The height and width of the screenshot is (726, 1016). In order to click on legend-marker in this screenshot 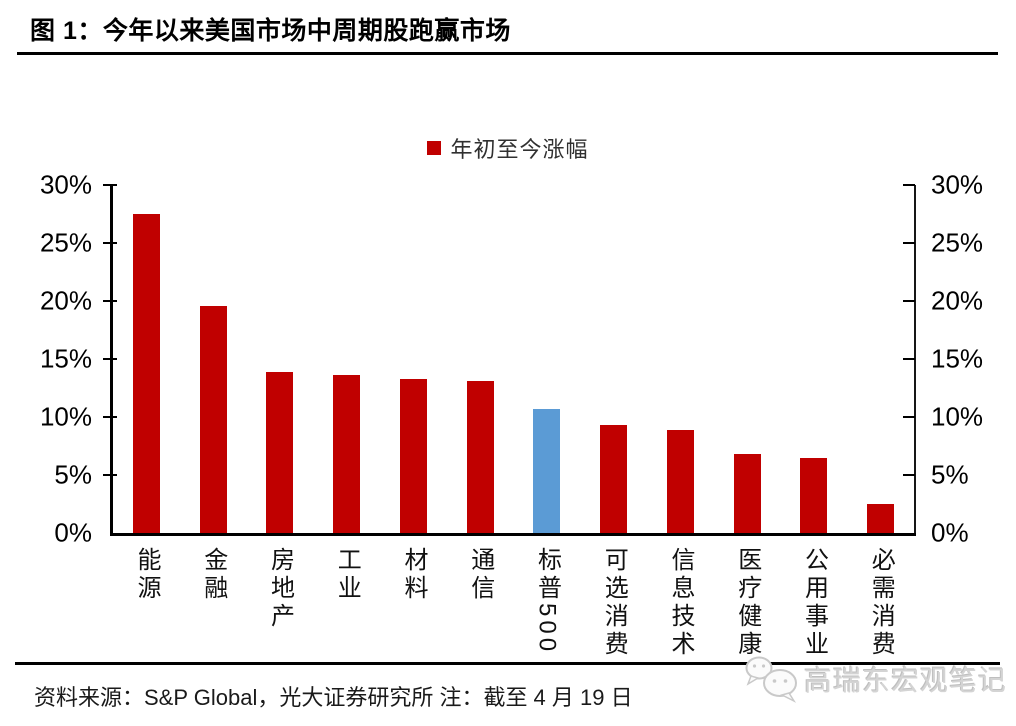, I will do `click(434, 148)`.